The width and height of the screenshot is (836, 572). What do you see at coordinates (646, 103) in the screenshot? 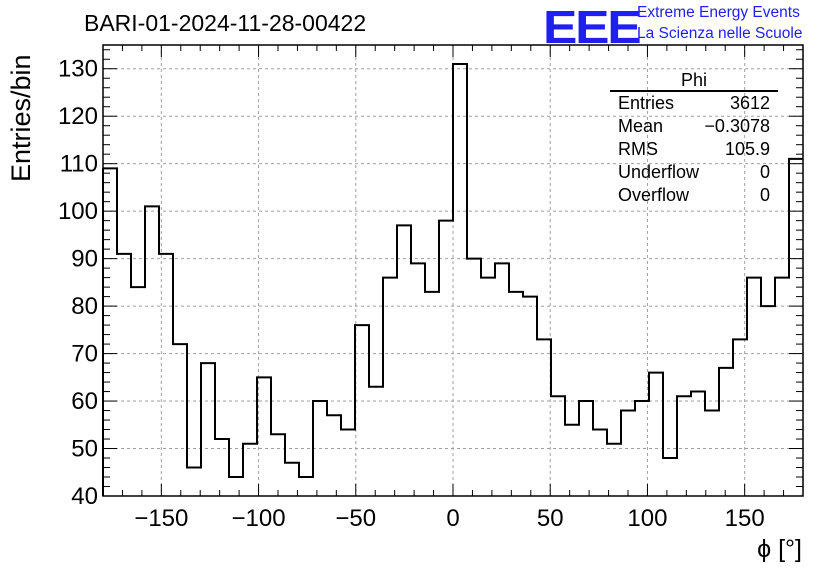
I see `stats-label: Entries` at bounding box center [646, 103].